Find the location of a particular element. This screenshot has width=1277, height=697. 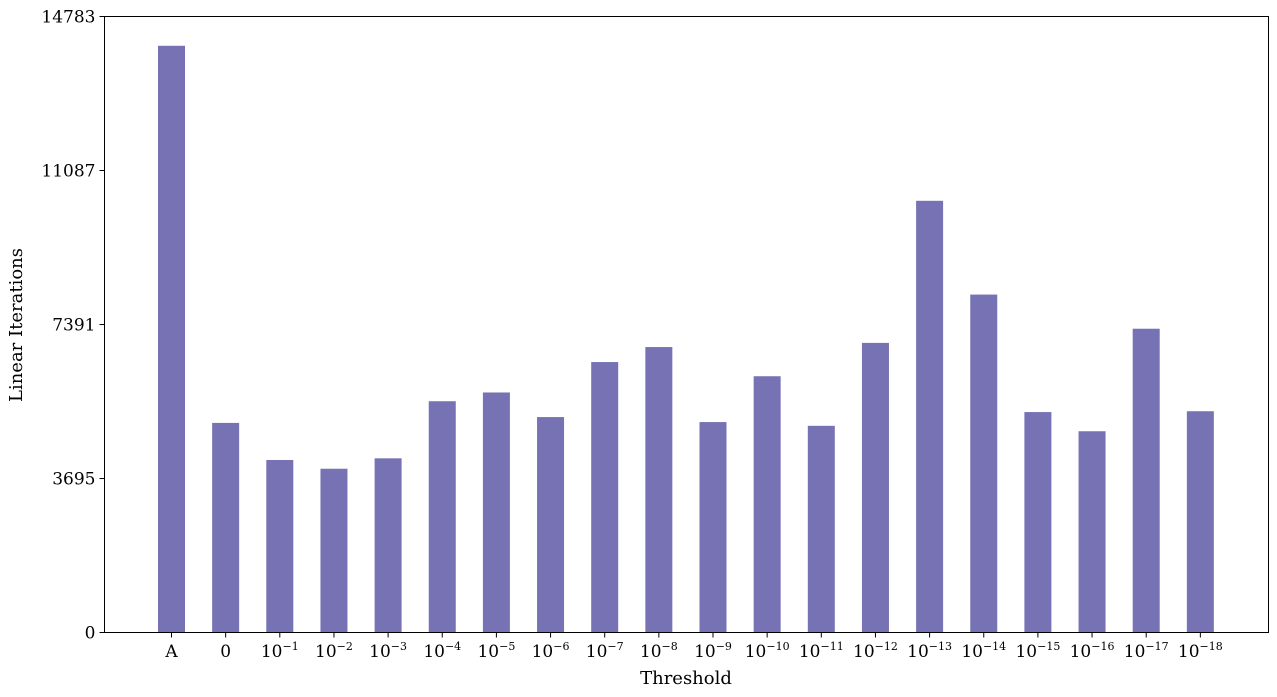

x-tick-label-6: 10⁻⁵ is located at coordinates (496, 651).